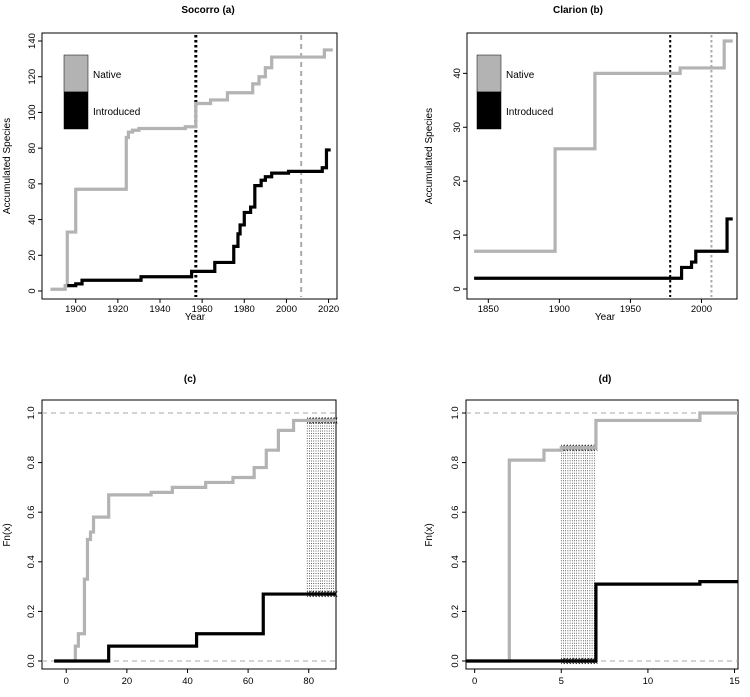 The width and height of the screenshot is (750, 697). I want to click on y-tick-label: 80, so click(32, 148).